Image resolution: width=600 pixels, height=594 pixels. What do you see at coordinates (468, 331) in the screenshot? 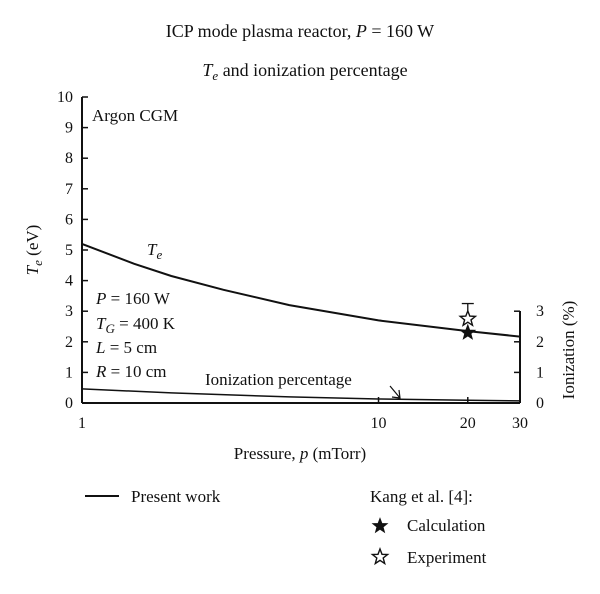
I see `calculation-marker` at bounding box center [468, 331].